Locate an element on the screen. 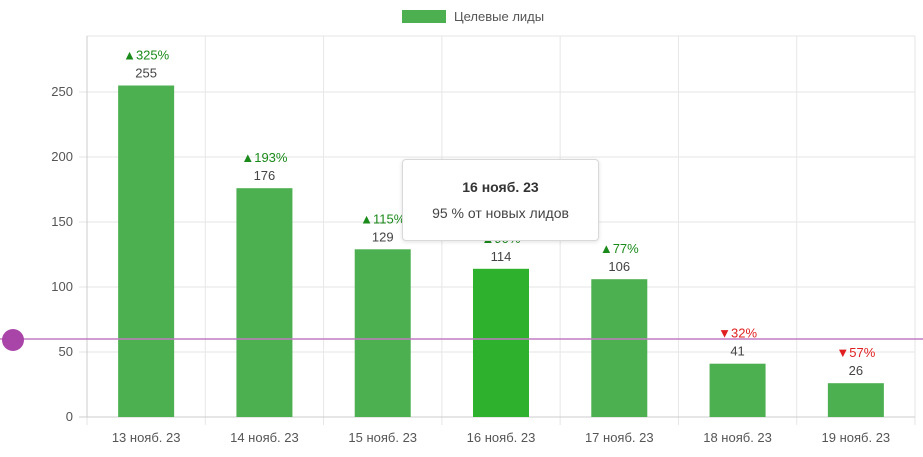 This screenshot has width=923, height=457. value-label: 106 is located at coordinates (619, 266).